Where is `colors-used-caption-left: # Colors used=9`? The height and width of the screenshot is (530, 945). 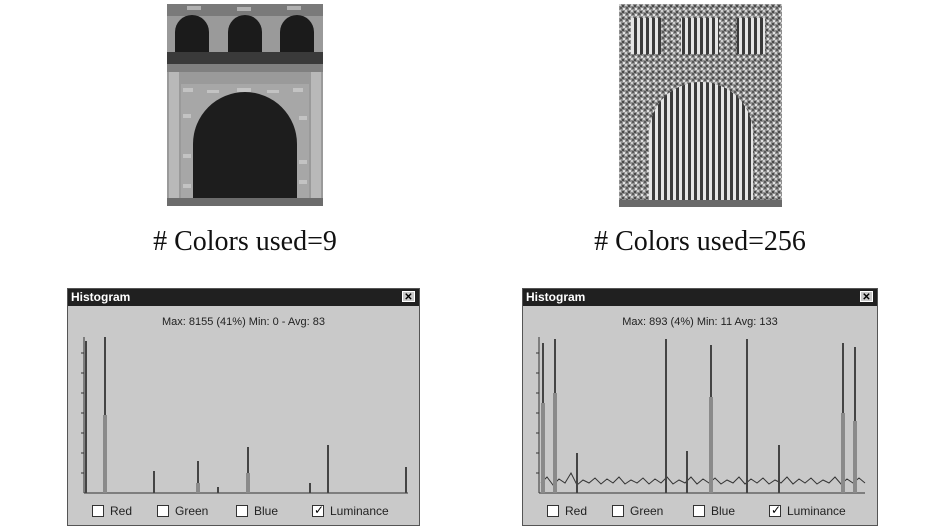 colors-used-caption-left: # Colors used=9 is located at coordinates (245, 241).